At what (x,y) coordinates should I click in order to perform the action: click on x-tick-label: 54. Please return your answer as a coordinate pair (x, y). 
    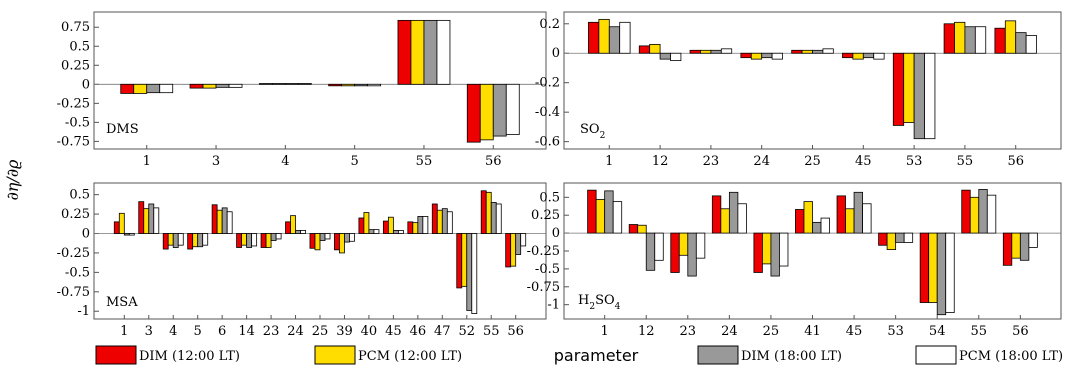
    Looking at the image, I should click on (937, 331).